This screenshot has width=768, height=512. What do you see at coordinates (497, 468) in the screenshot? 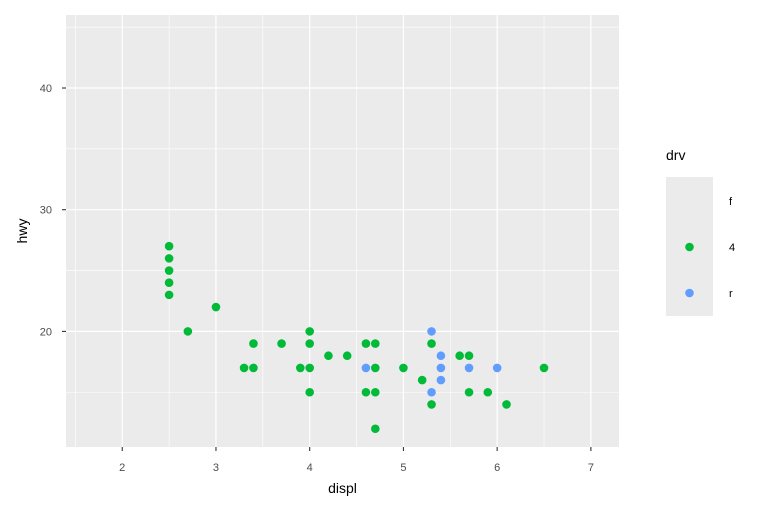
I see `x-tick-label: 6` at bounding box center [497, 468].